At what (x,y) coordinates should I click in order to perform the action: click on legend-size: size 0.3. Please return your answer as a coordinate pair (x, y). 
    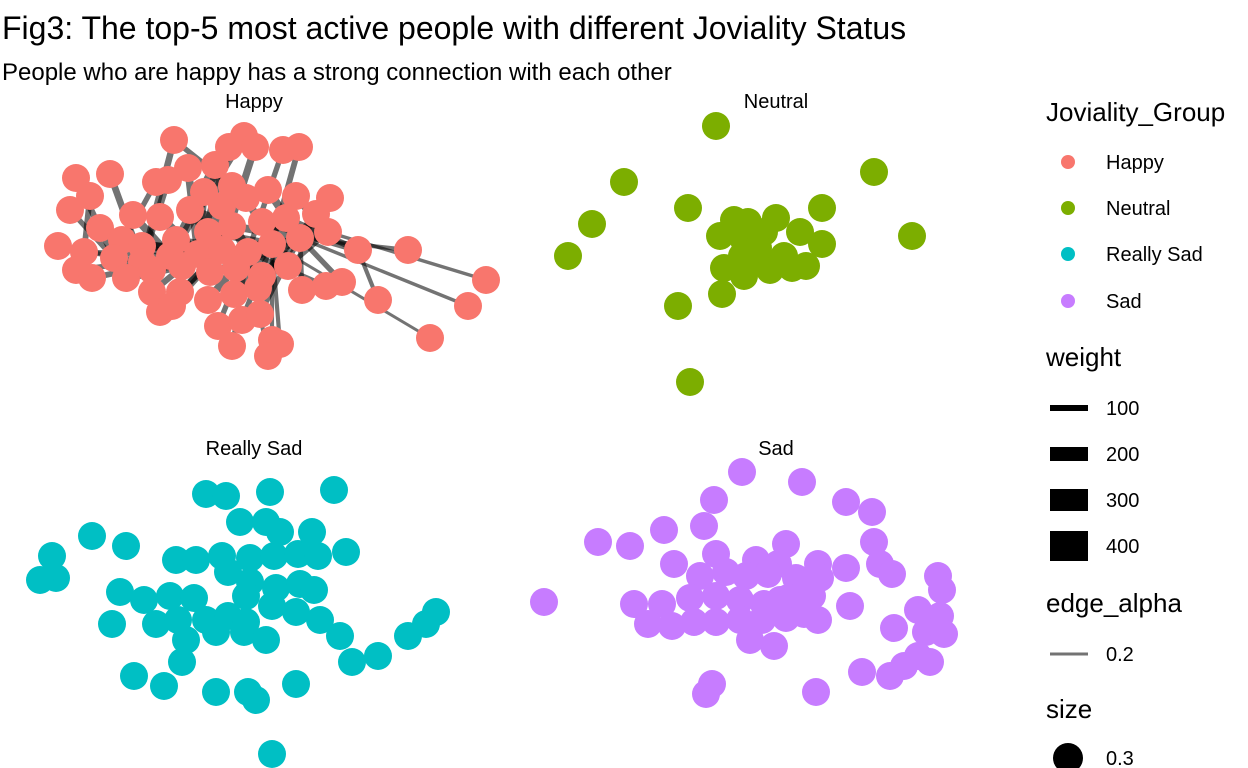
    Looking at the image, I should click on (1090, 731).